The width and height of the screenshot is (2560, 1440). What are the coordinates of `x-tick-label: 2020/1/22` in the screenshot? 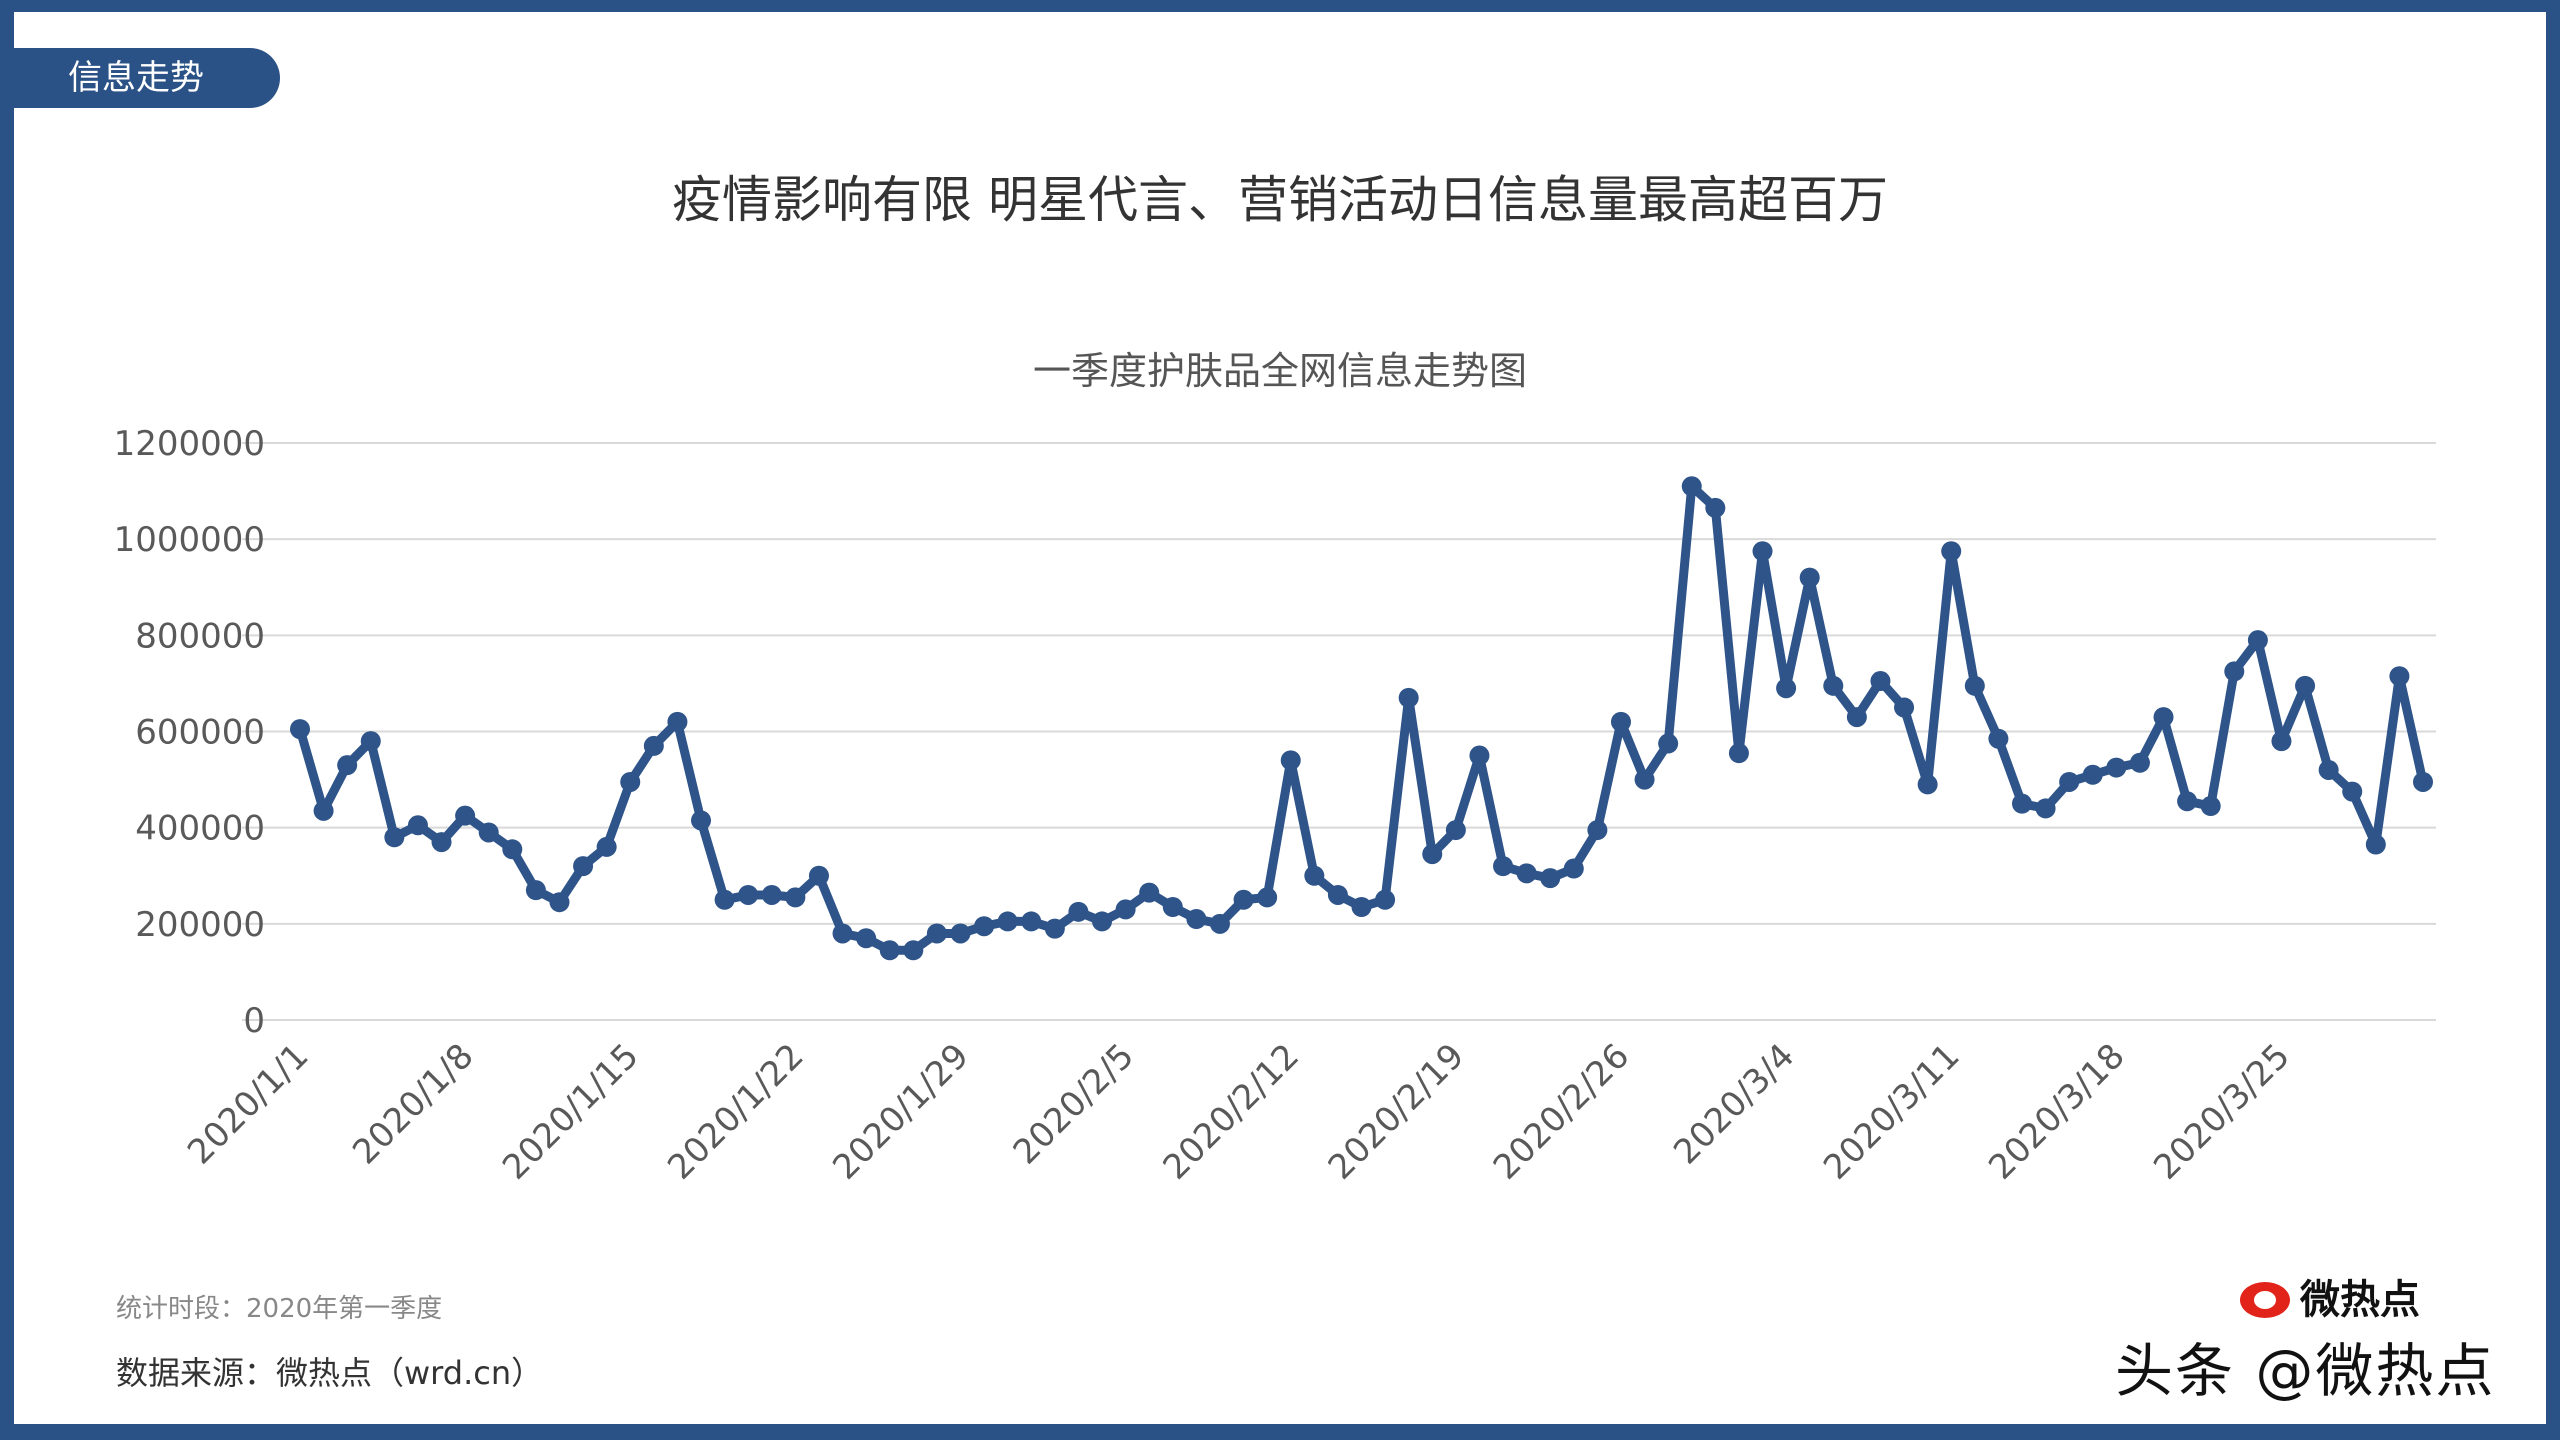 It's located at (736, 1112).